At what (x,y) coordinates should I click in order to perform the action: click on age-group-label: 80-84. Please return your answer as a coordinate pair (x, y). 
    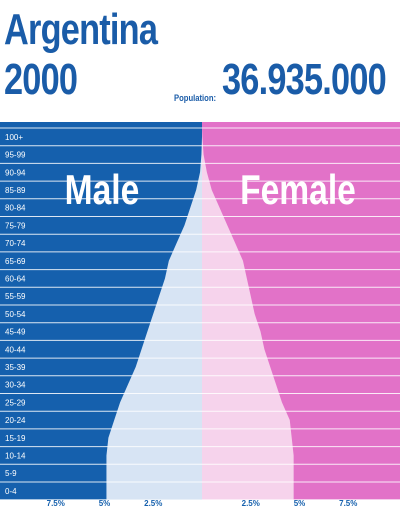
    Looking at the image, I should click on (15, 208).